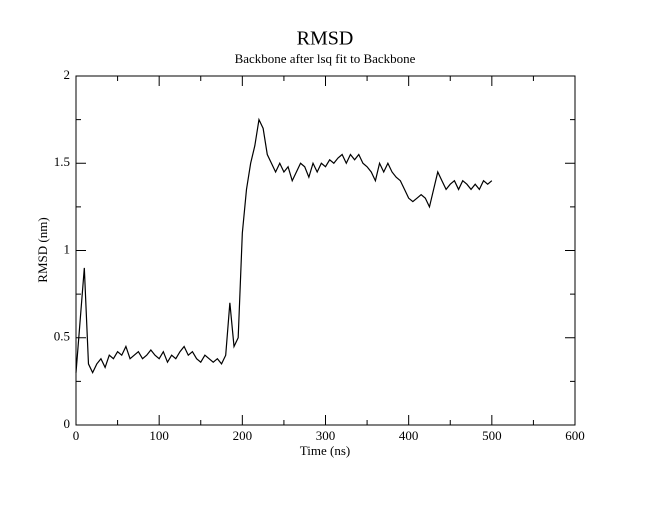 The width and height of the screenshot is (647, 505). Describe the element at coordinates (325, 58) in the screenshot. I see `chart-subtitle: Backbone after lsq fit to Backbone` at that location.